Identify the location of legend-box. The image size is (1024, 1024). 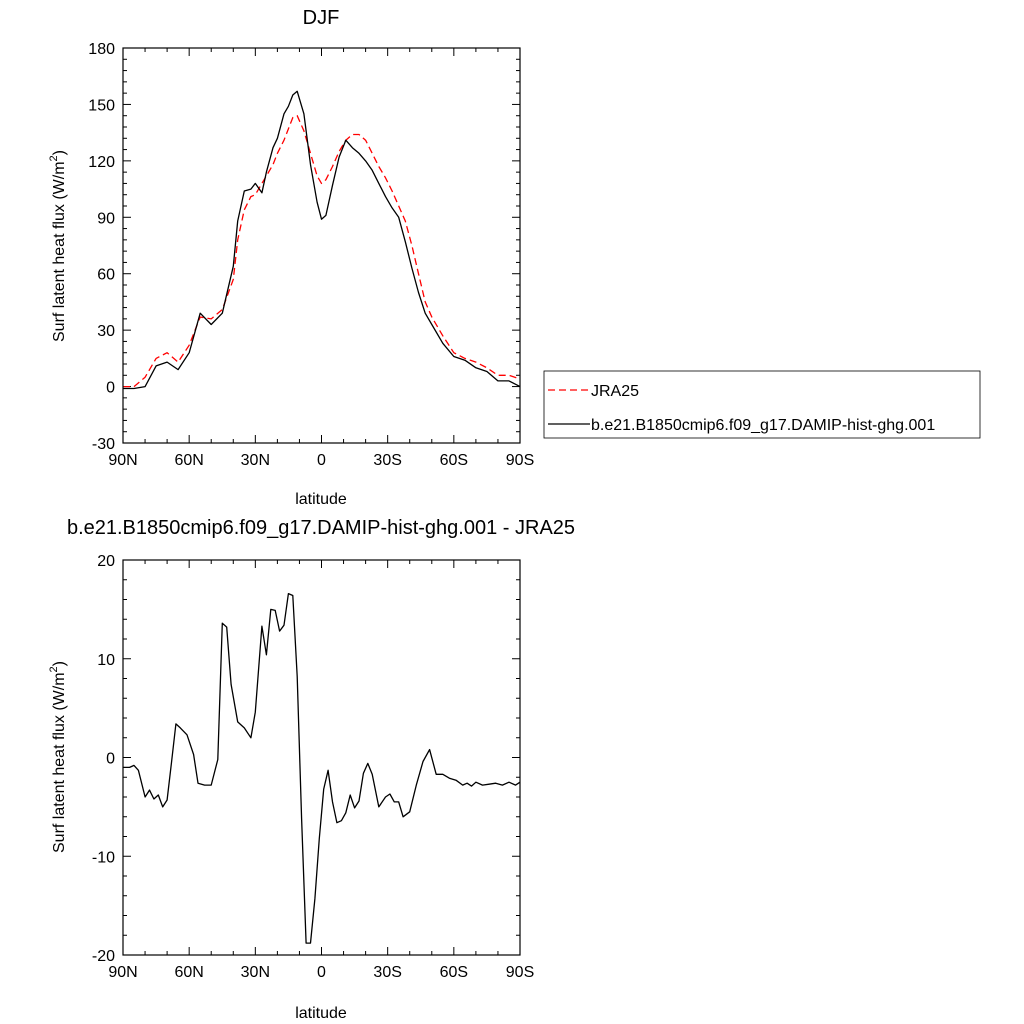
(762, 404).